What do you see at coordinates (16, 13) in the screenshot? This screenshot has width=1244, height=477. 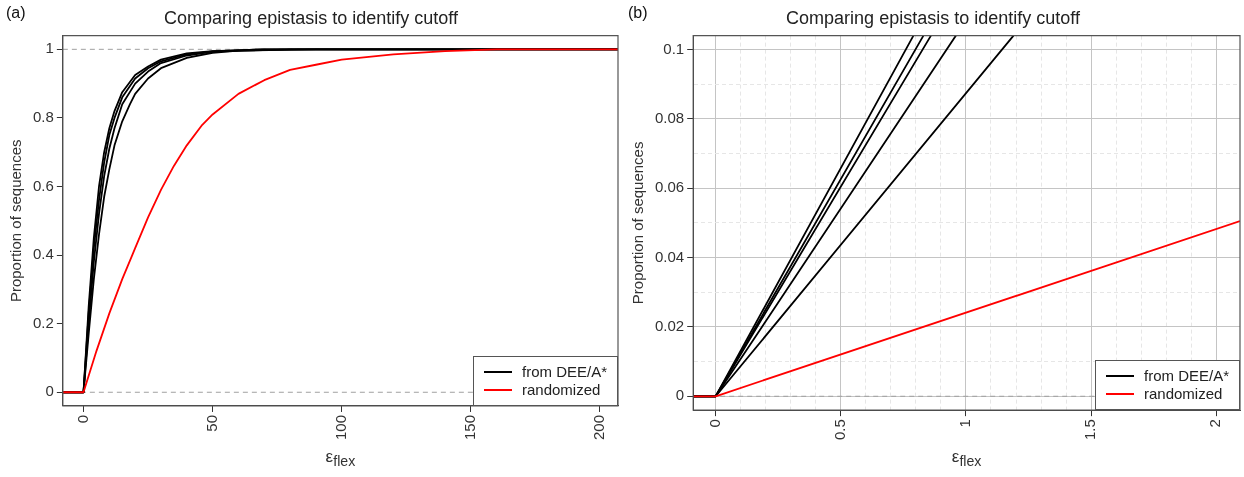 I see `text: (a)` at bounding box center [16, 13].